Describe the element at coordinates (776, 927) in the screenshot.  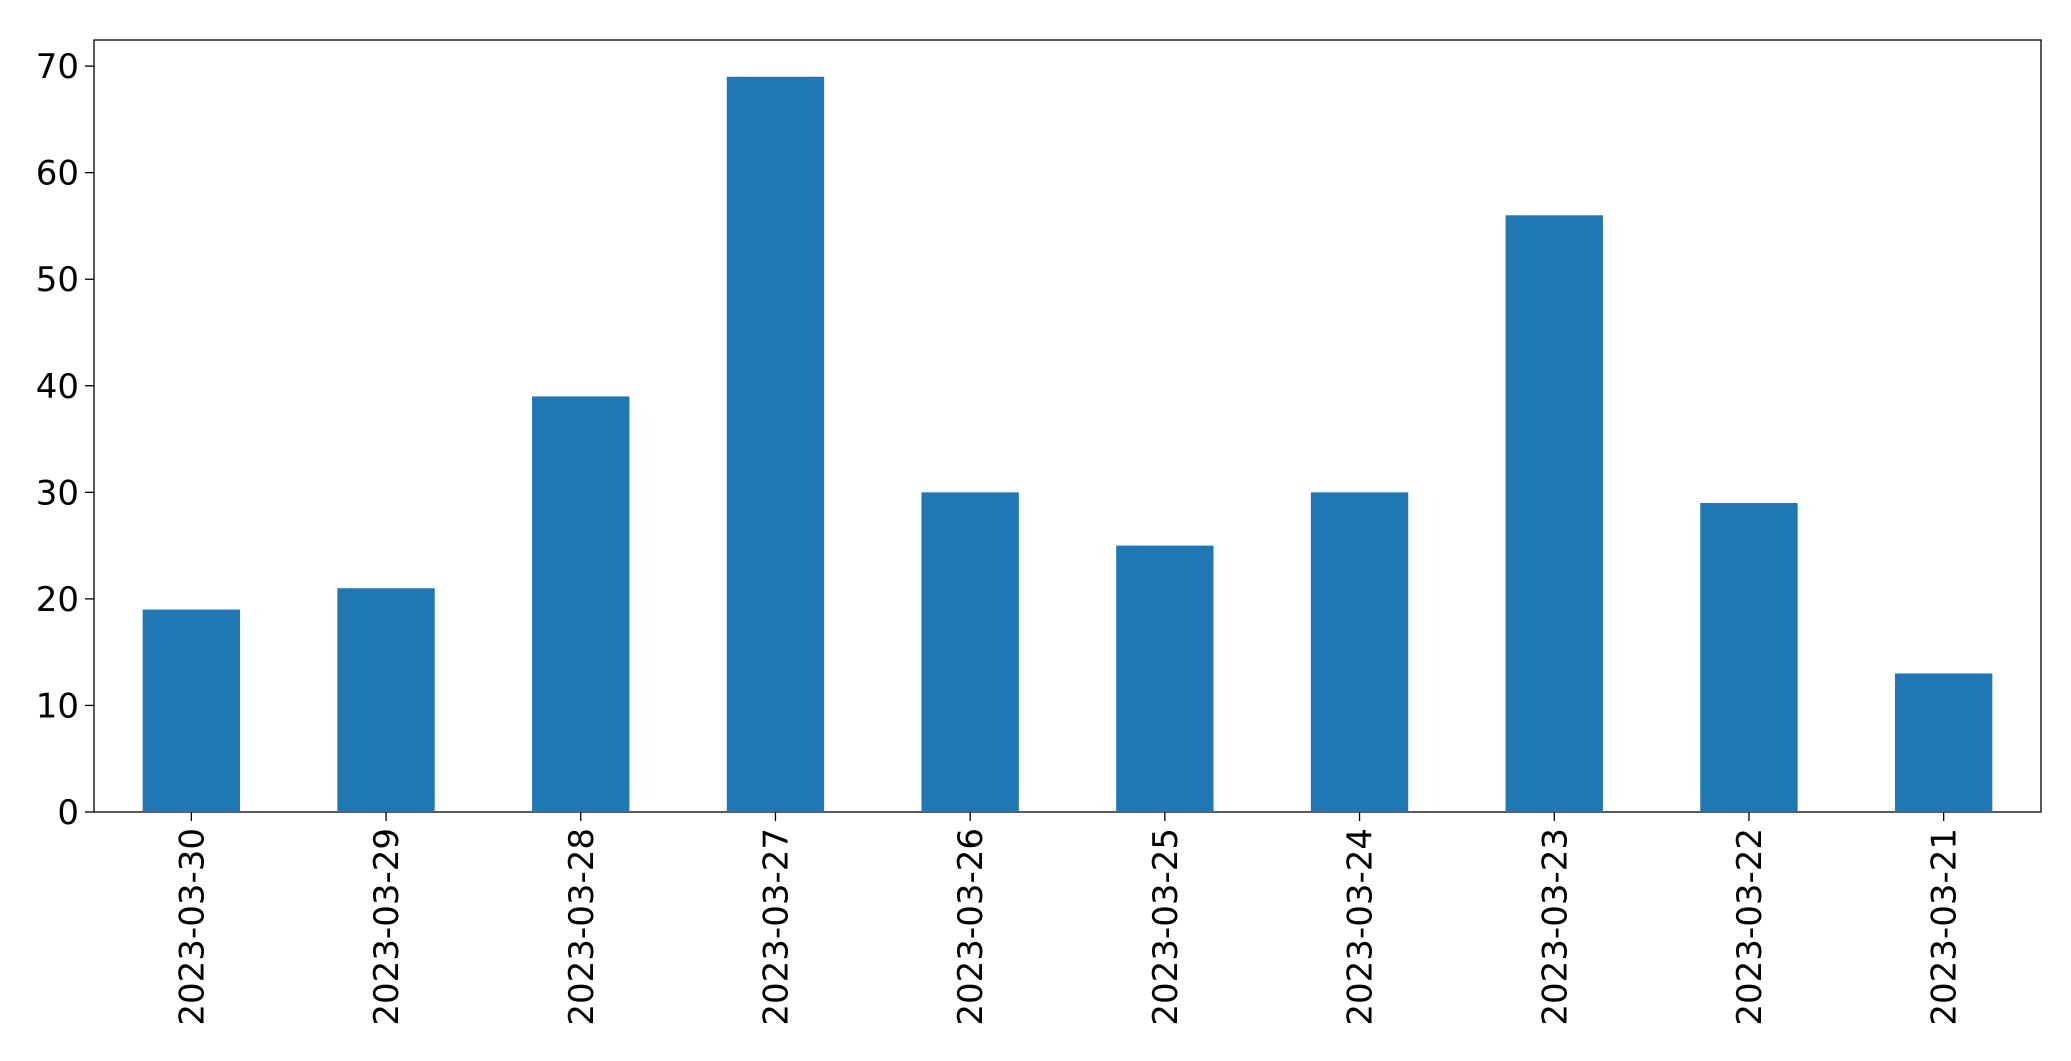
I see `x-tick-label: 2023-03-27` at that location.